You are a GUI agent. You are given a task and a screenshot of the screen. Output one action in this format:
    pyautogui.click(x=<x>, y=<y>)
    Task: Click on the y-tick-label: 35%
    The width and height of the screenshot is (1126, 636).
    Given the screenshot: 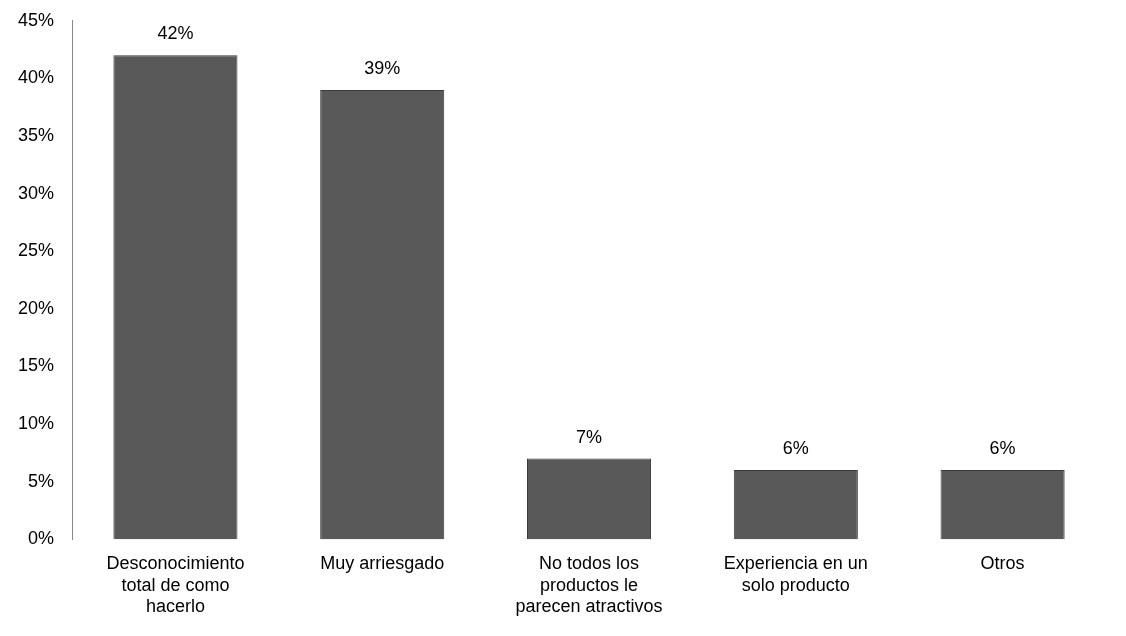 What is the action you would take?
    pyautogui.click(x=36, y=134)
    